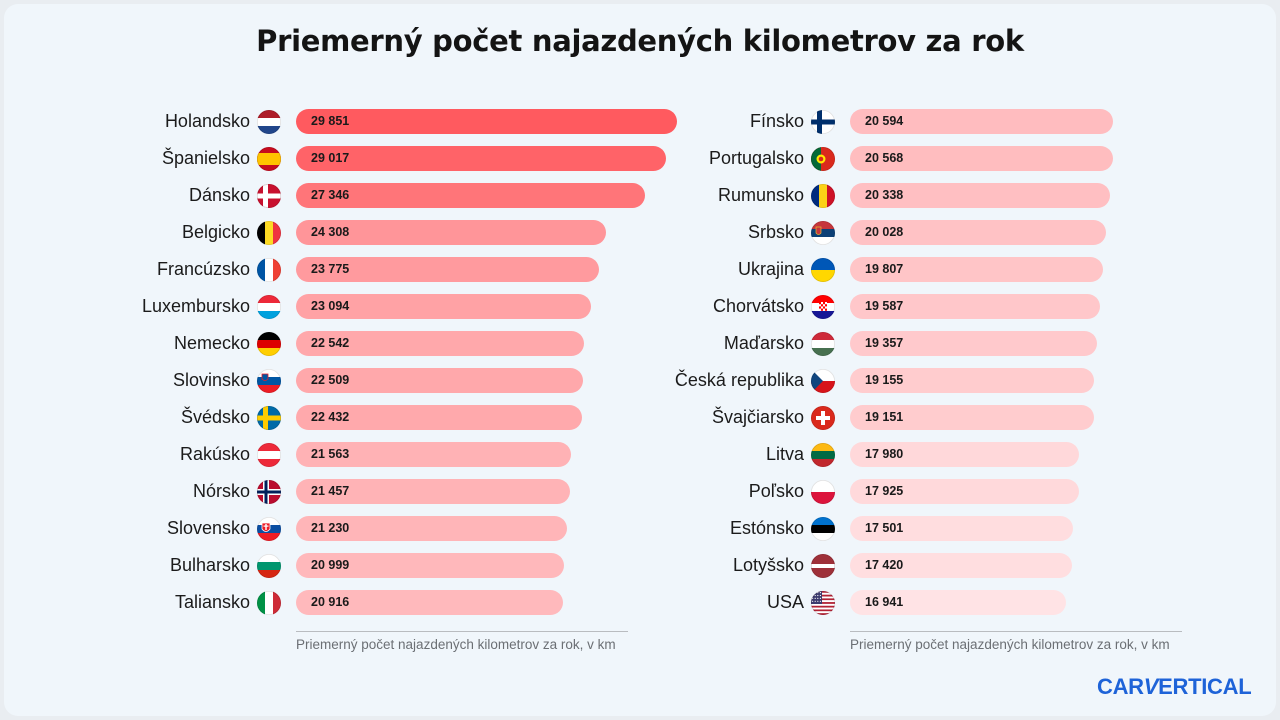 Image resolution: width=1280 pixels, height=720 pixels. Describe the element at coordinates (486, 121) in the screenshot. I see `bar: 29 851` at that location.